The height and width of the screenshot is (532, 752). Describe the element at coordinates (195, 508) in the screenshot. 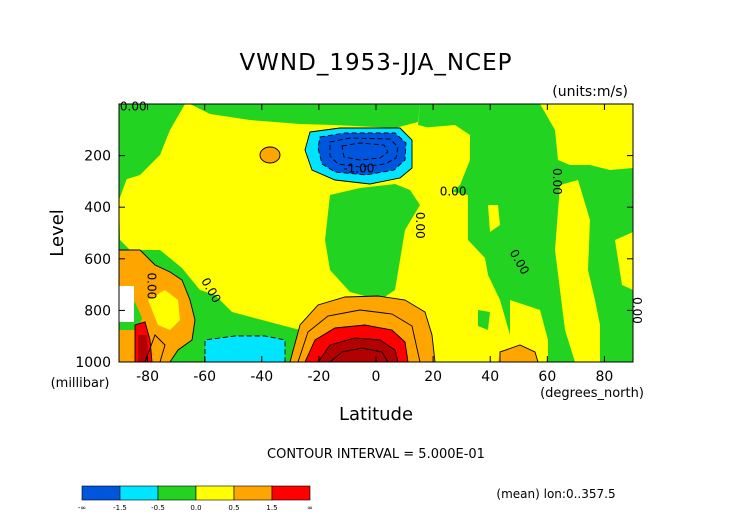

I see `colorbar-label-3: 0.0` at that location.